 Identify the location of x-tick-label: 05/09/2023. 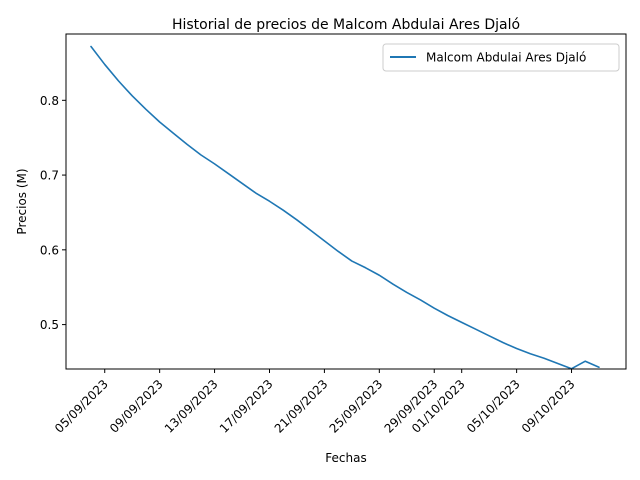
(81, 406).